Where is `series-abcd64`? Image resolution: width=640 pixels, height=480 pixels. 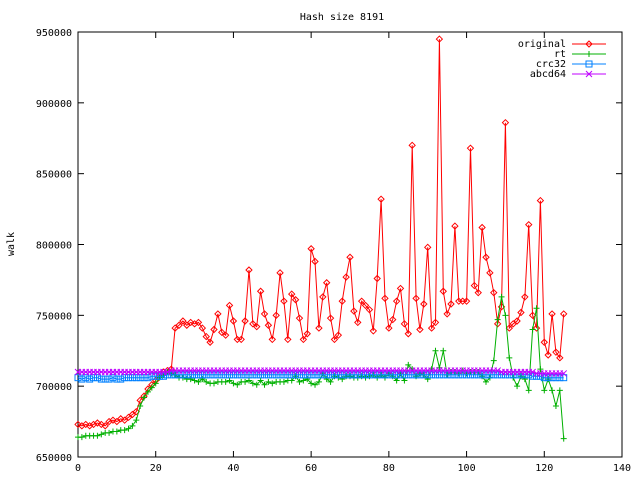
series-abcd64 is located at coordinates (321, 372).